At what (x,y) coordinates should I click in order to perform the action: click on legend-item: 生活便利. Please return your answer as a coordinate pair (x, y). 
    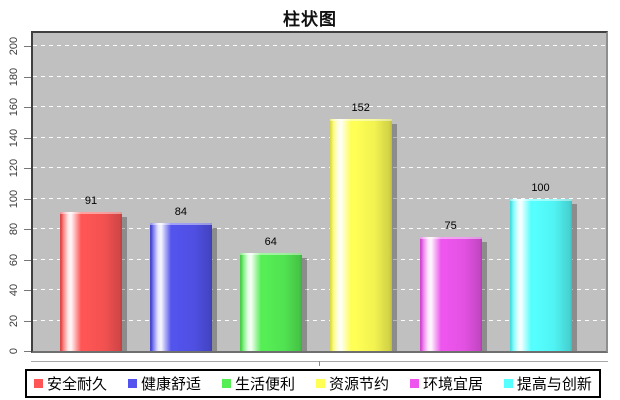
    Looking at the image, I should click on (258, 383).